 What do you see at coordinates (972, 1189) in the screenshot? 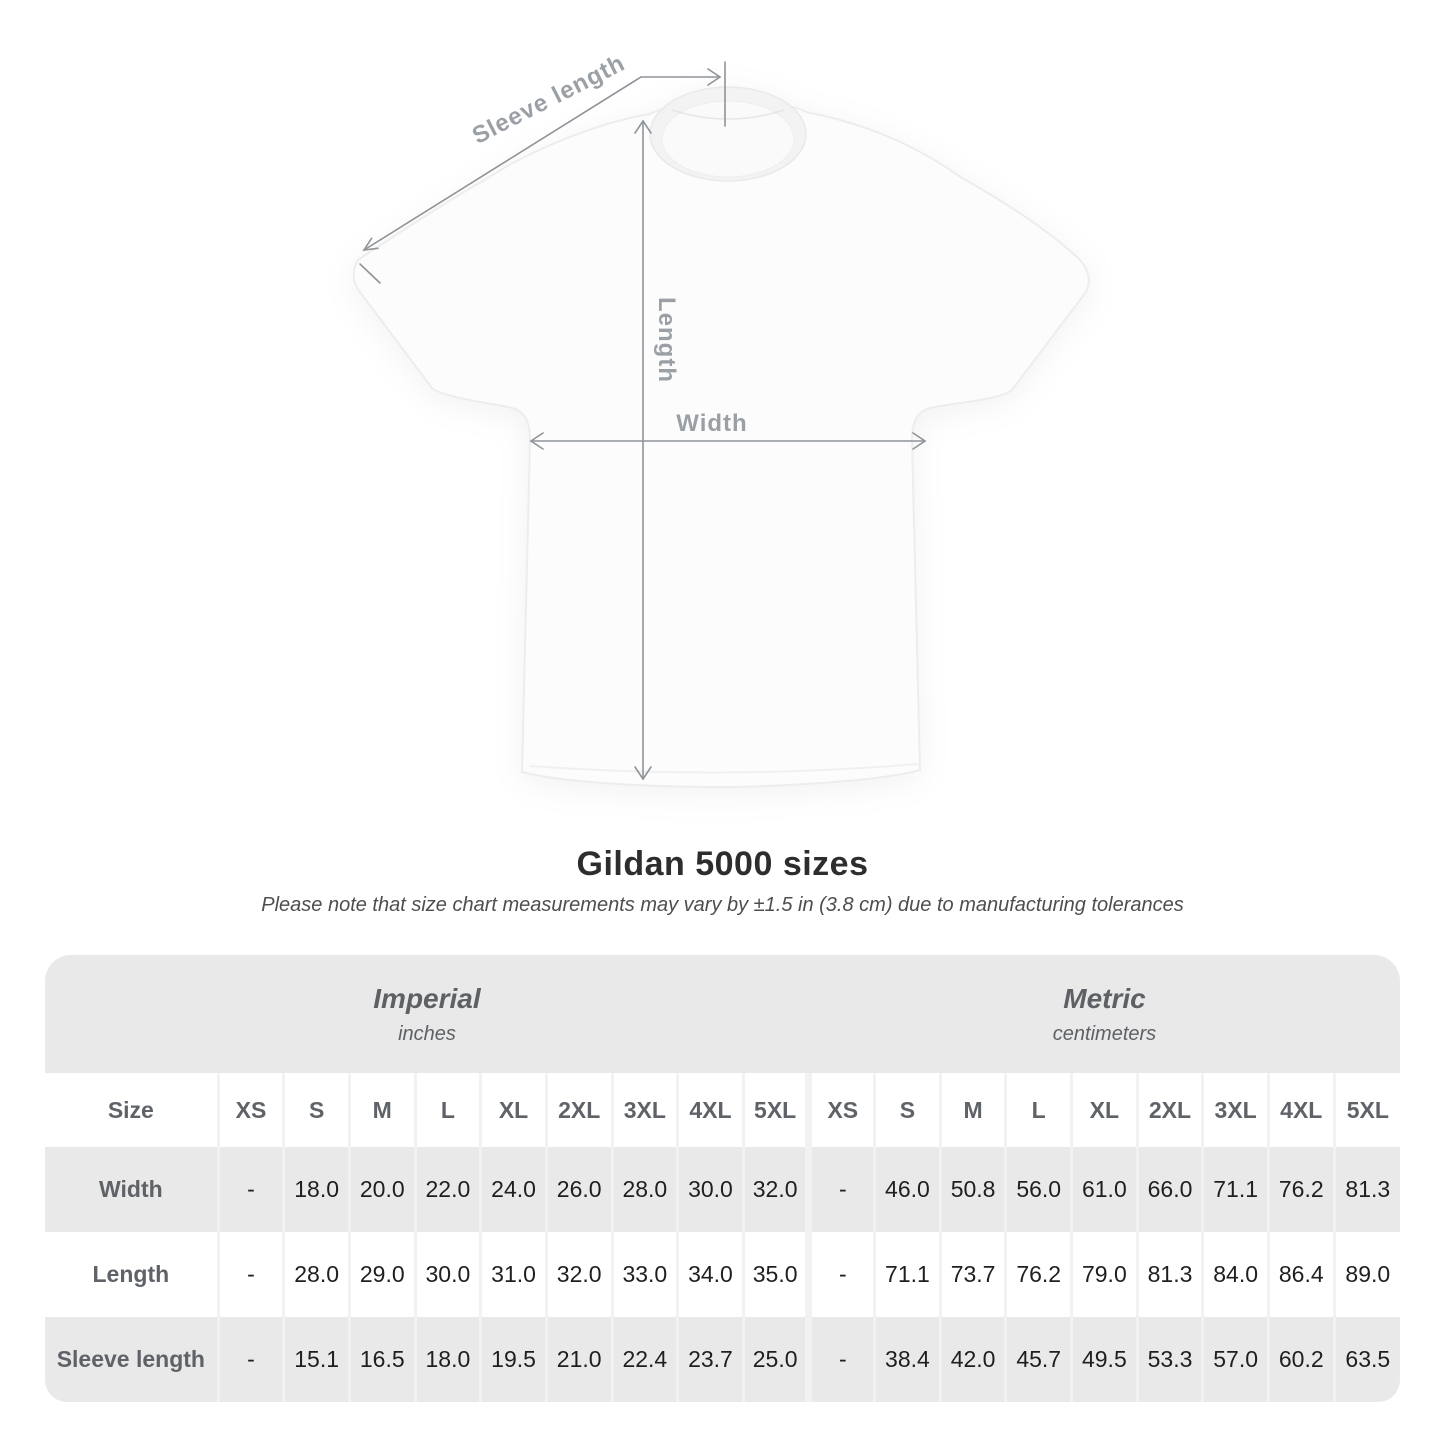
I see `measurement-cell: 50.8` at bounding box center [972, 1189].